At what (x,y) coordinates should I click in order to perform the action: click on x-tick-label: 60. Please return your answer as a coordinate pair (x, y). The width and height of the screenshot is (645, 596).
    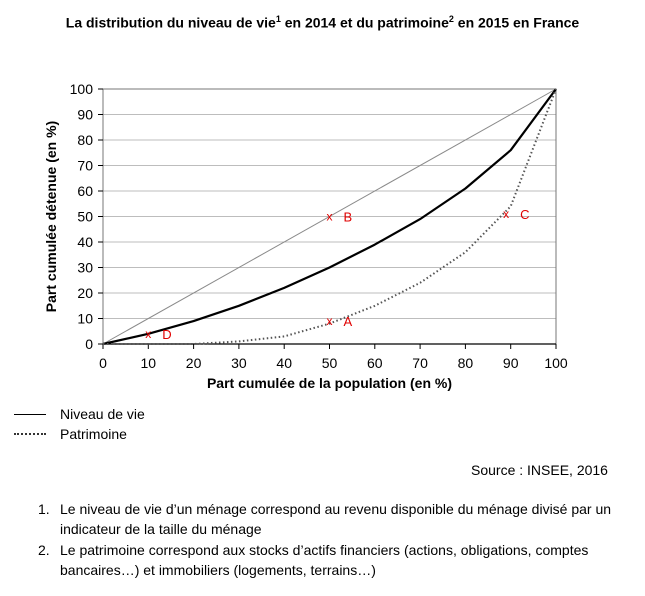
    Looking at the image, I should click on (375, 363).